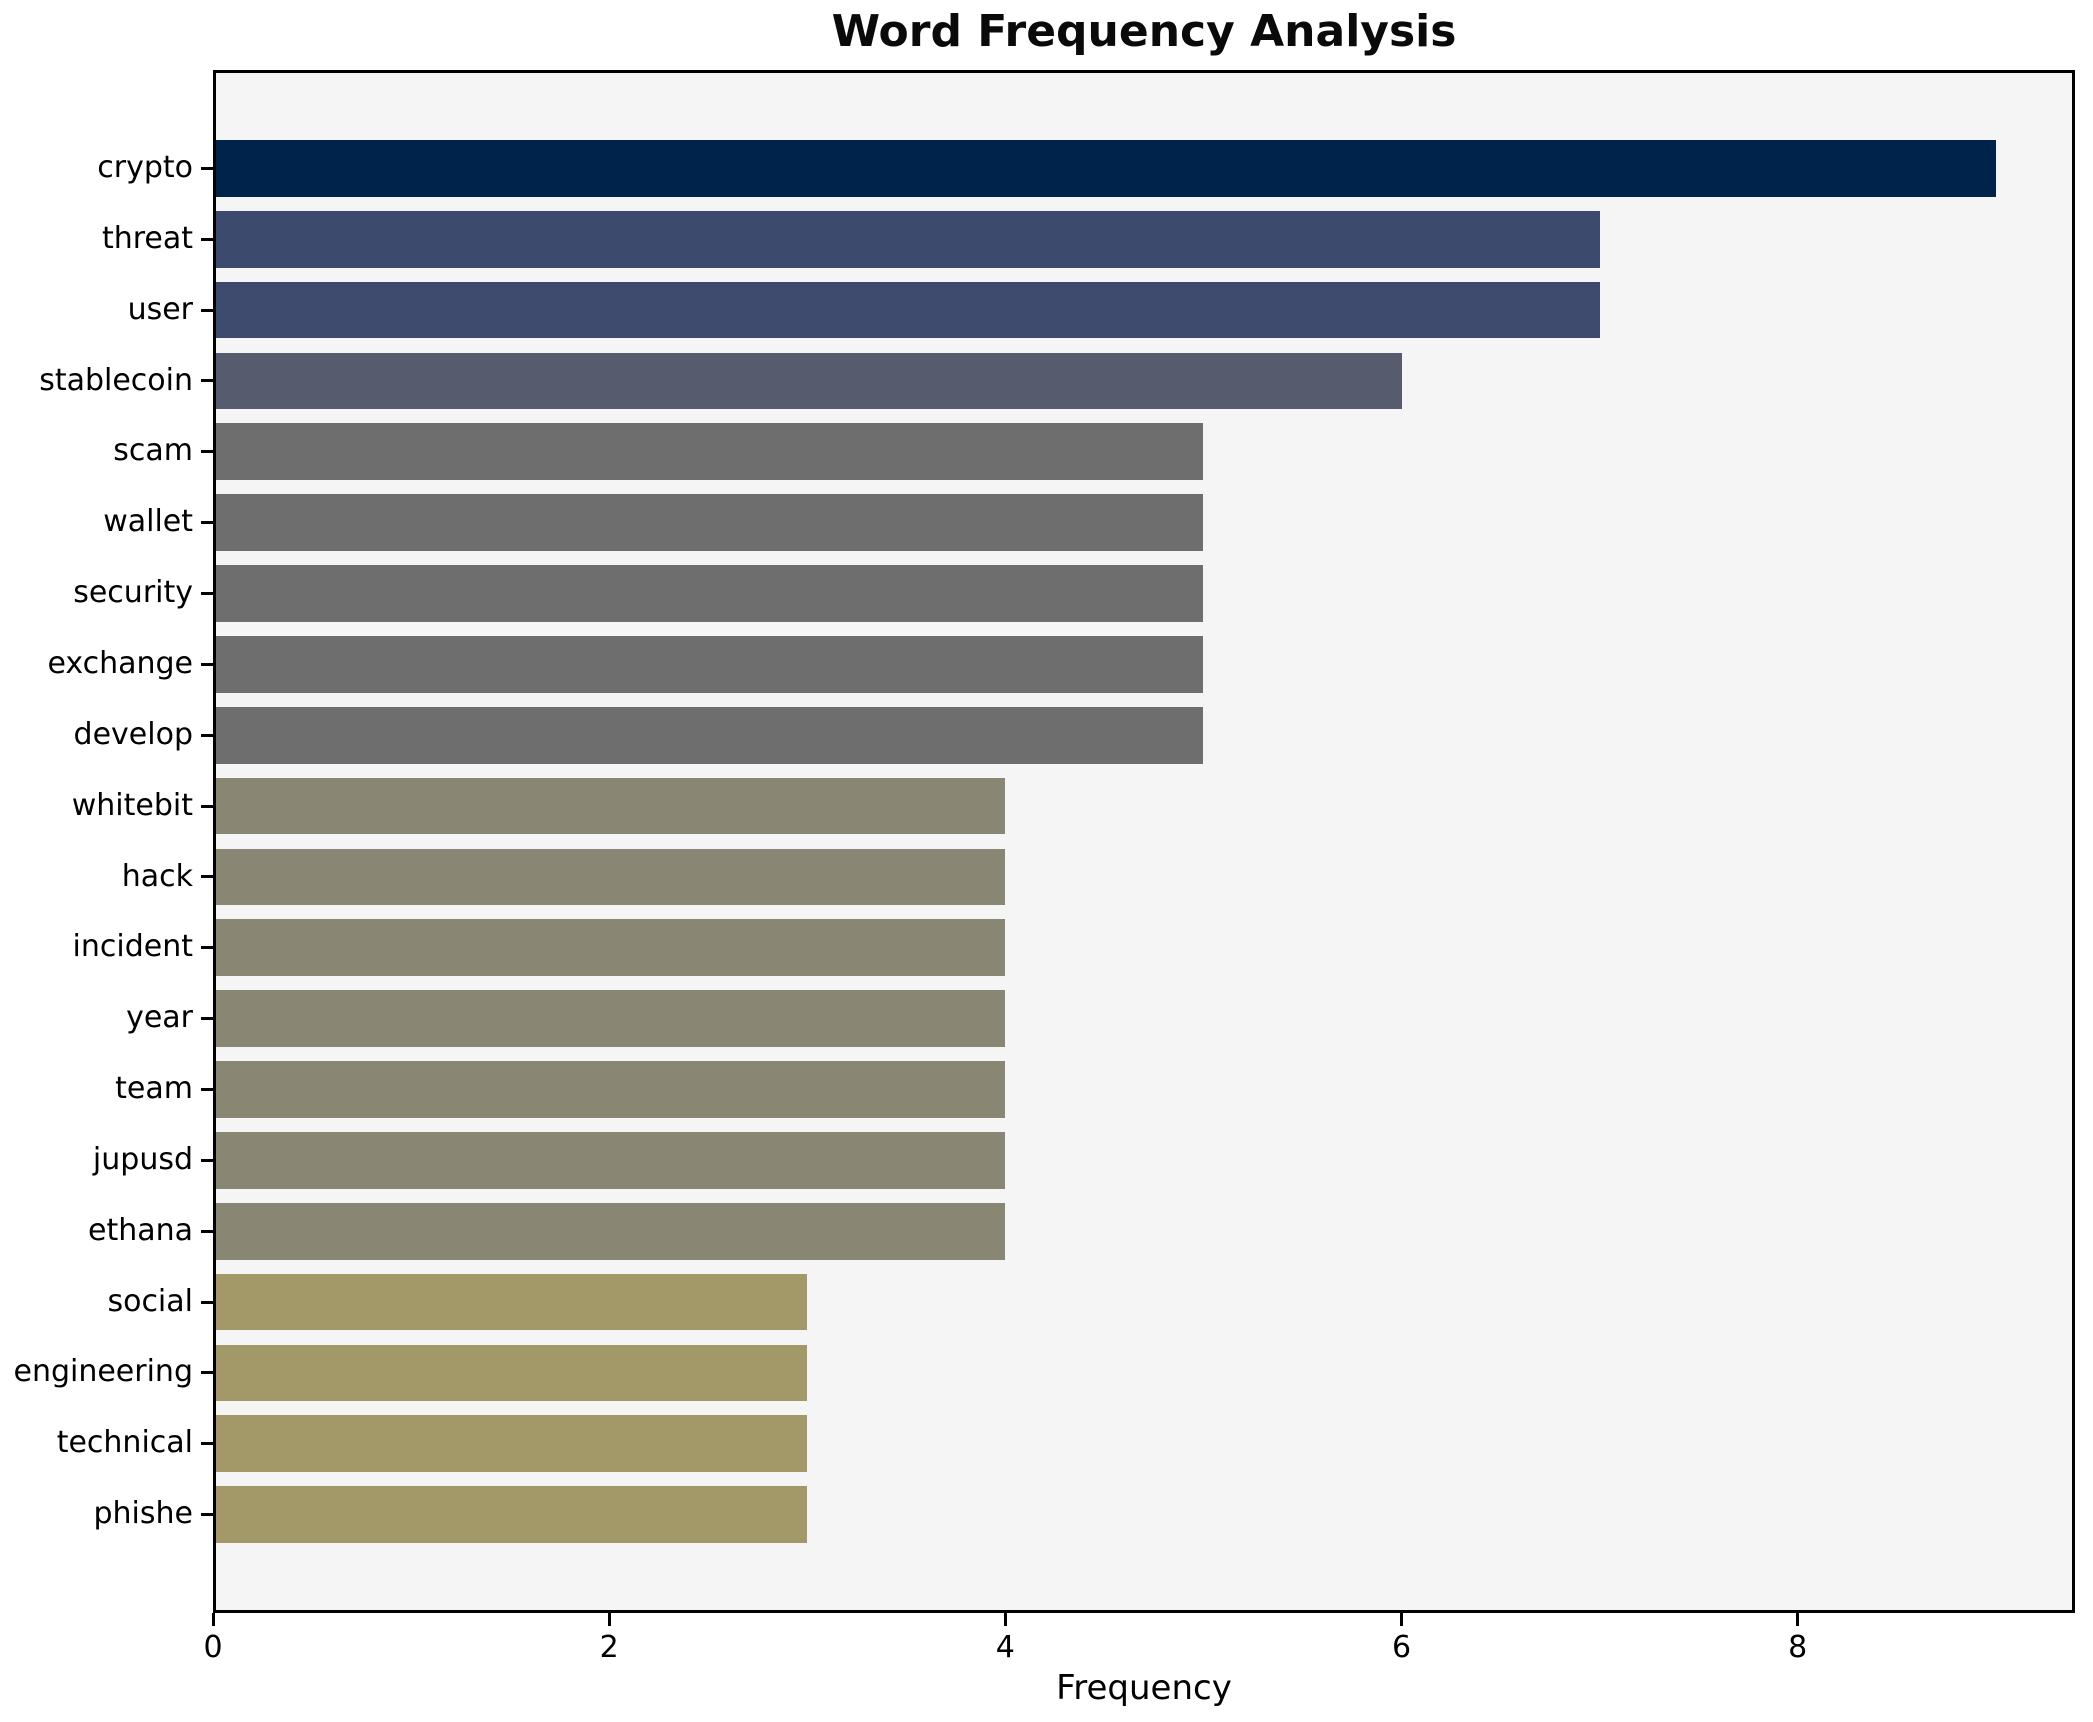 The image size is (2093, 1722). What do you see at coordinates (159, 1018) in the screenshot?
I see `y-tick-label-year: year` at bounding box center [159, 1018].